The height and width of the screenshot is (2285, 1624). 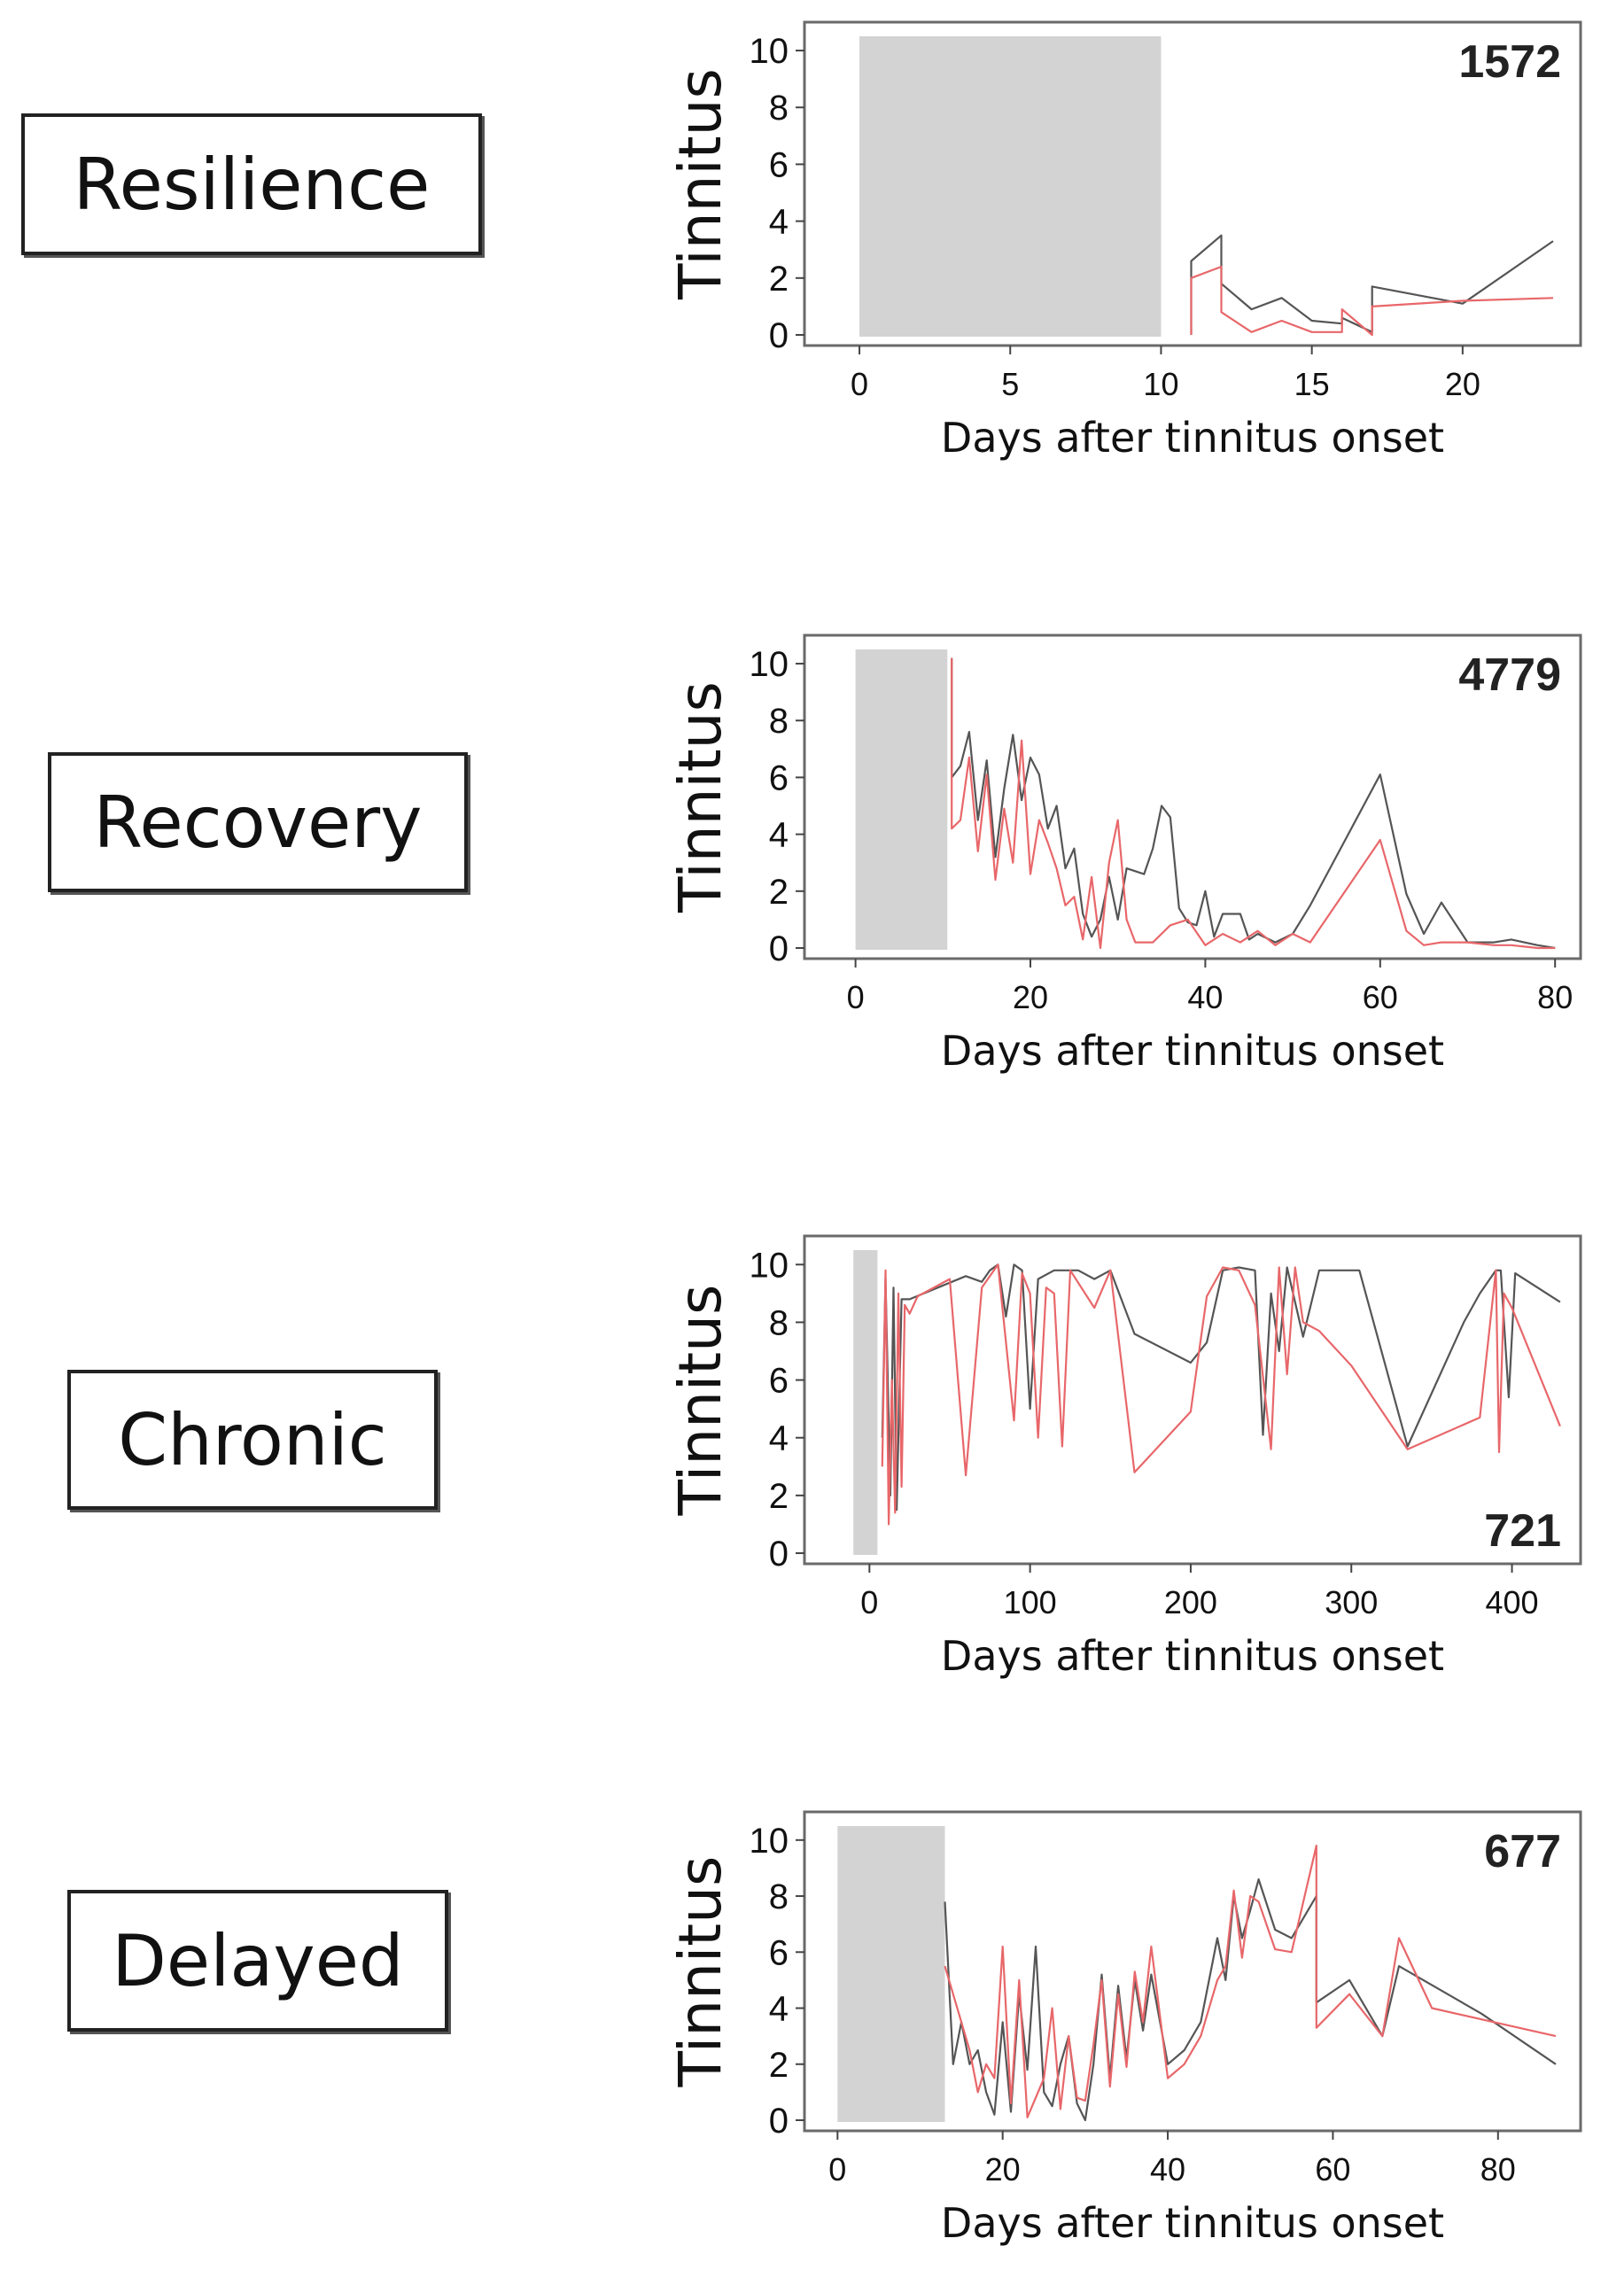 I want to click on patient-id: 1572, so click(x=1510, y=62).